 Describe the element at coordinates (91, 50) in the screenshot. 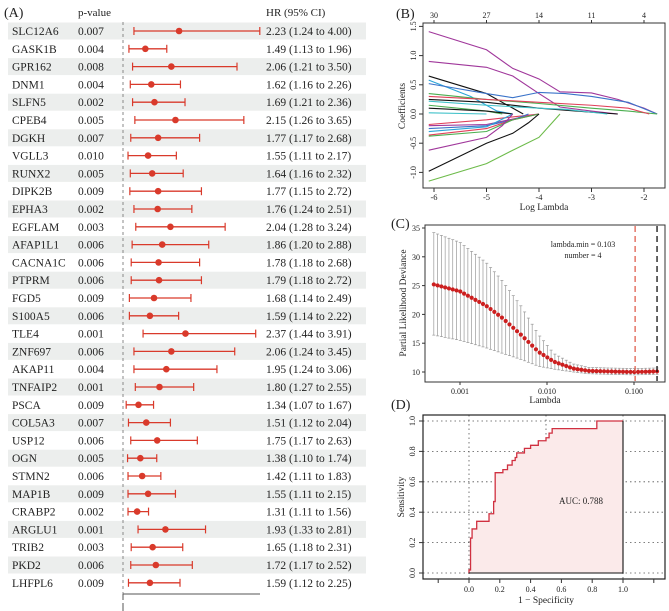

I see `p-value: 0.004` at that location.